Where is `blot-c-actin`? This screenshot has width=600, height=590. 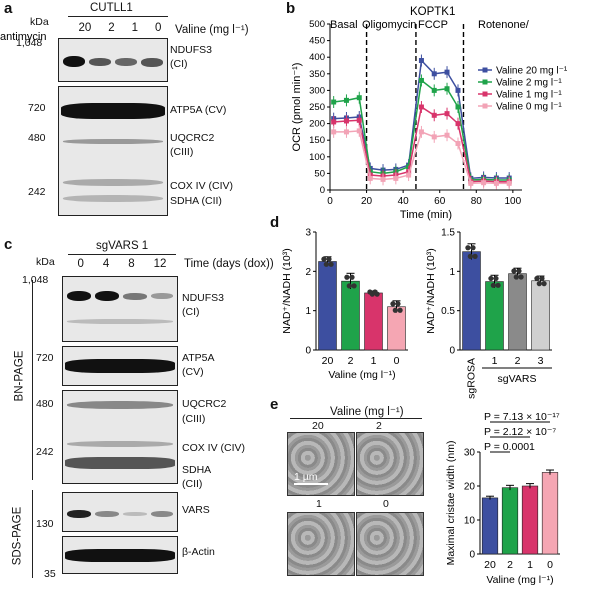 blot-c-actin is located at coordinates (120, 555).